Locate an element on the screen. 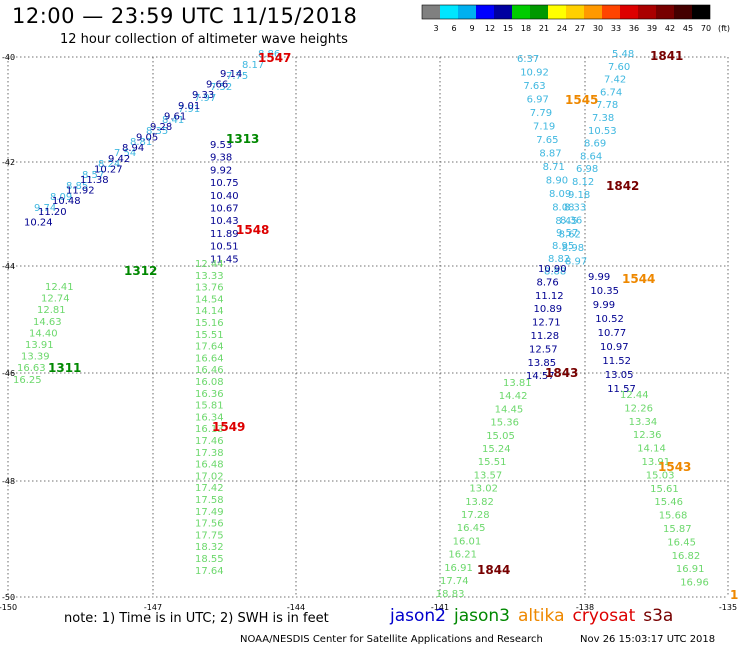 This screenshot has height=650, width=740. swh-value: 7.63 is located at coordinates (534, 86).